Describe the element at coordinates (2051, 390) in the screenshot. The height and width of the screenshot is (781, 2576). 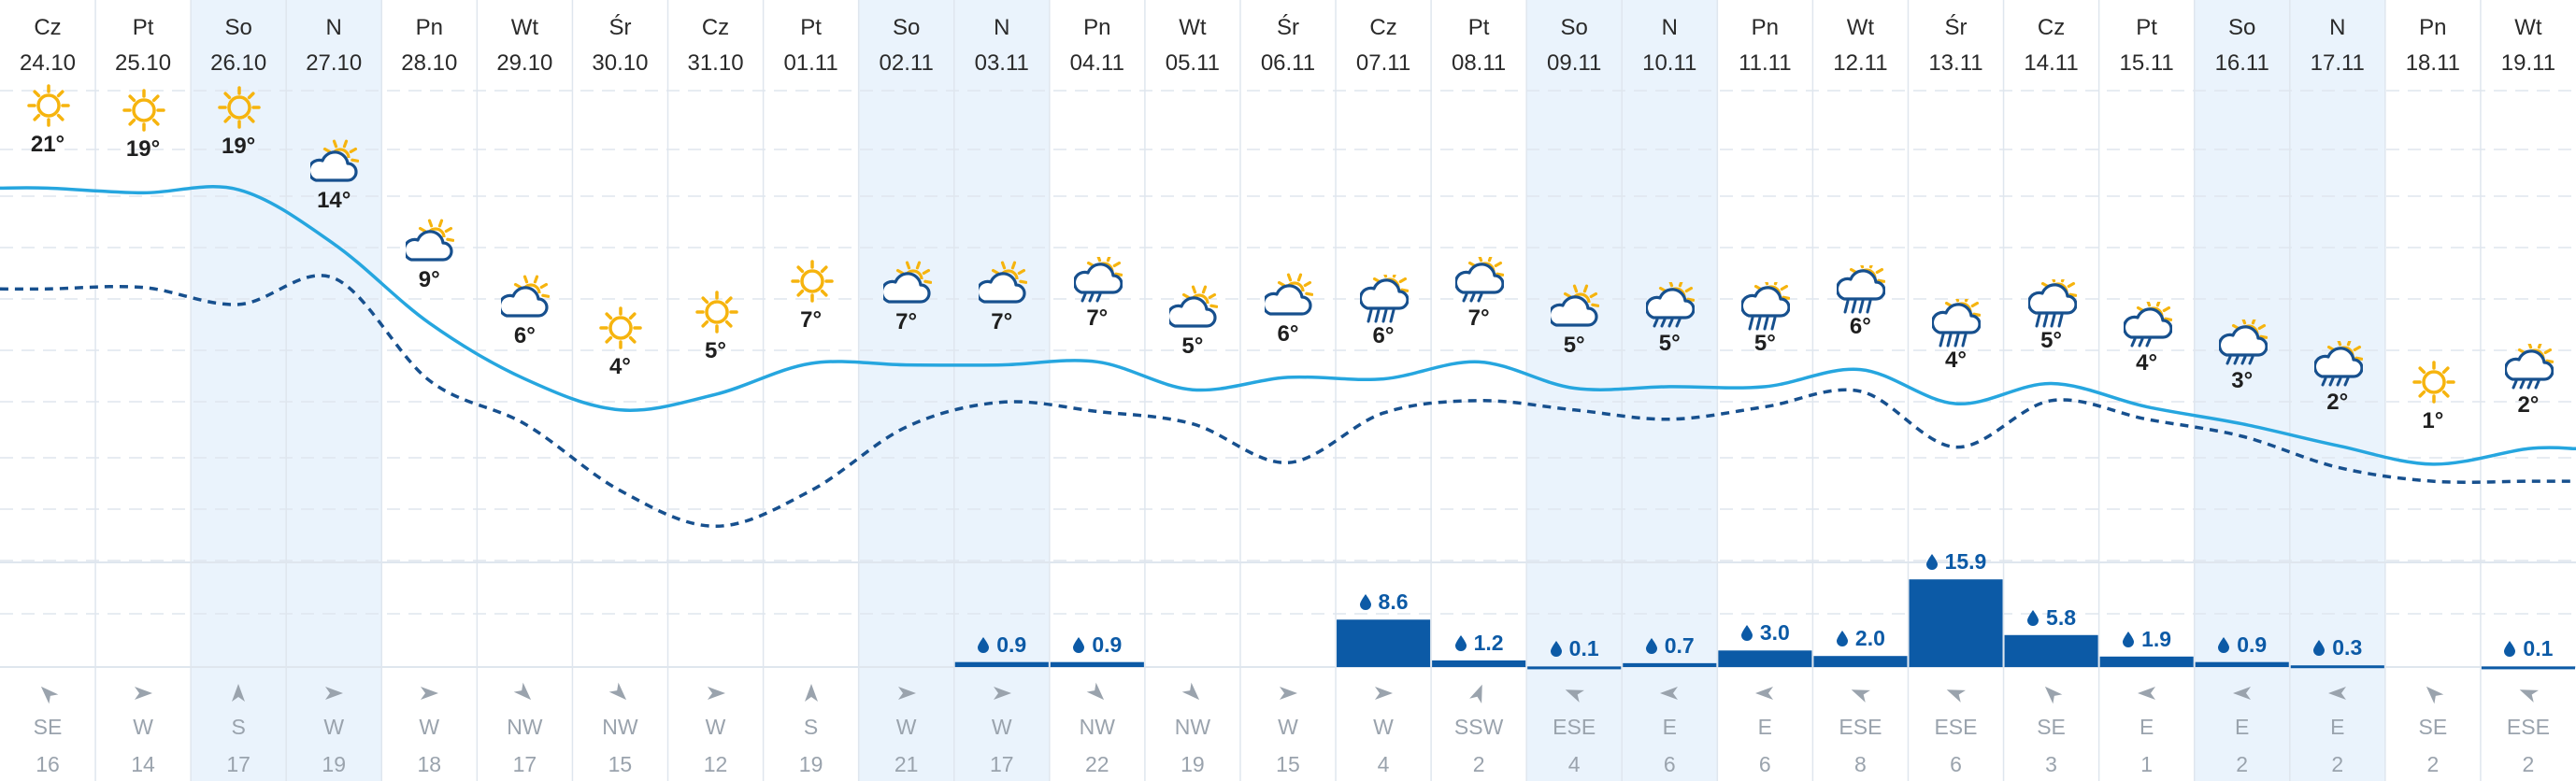
I see `day-column: Cz 14.11 5° 5.8 SE 3` at that location.